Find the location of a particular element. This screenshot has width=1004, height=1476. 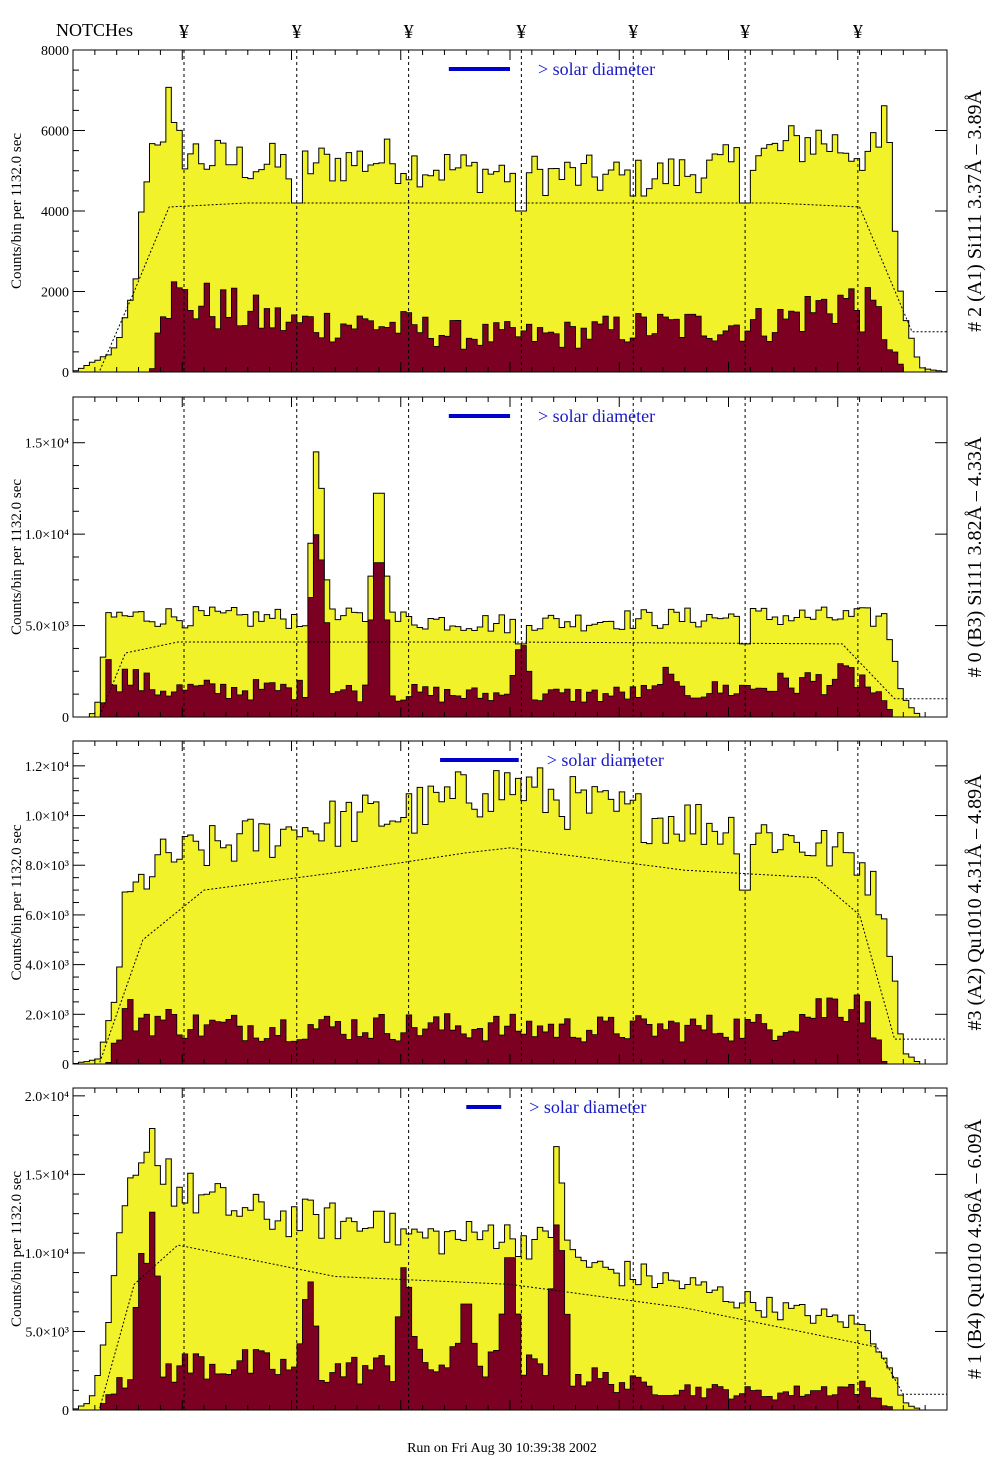

y-tick-label: 2000 is located at coordinates (55, 293).